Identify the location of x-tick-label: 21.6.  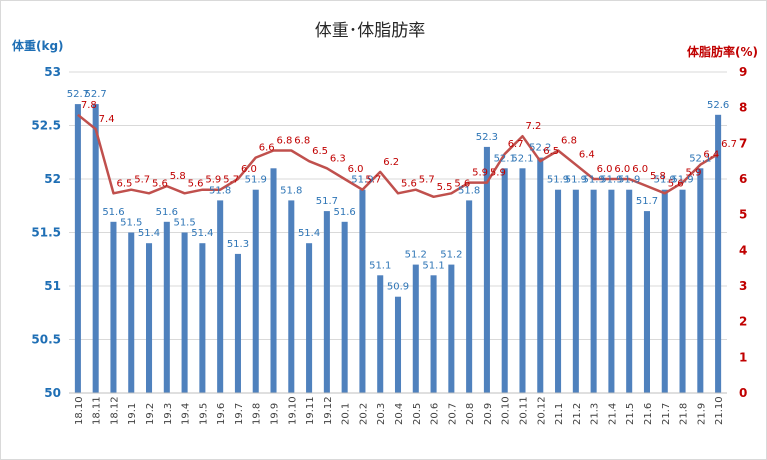
(648, 414).